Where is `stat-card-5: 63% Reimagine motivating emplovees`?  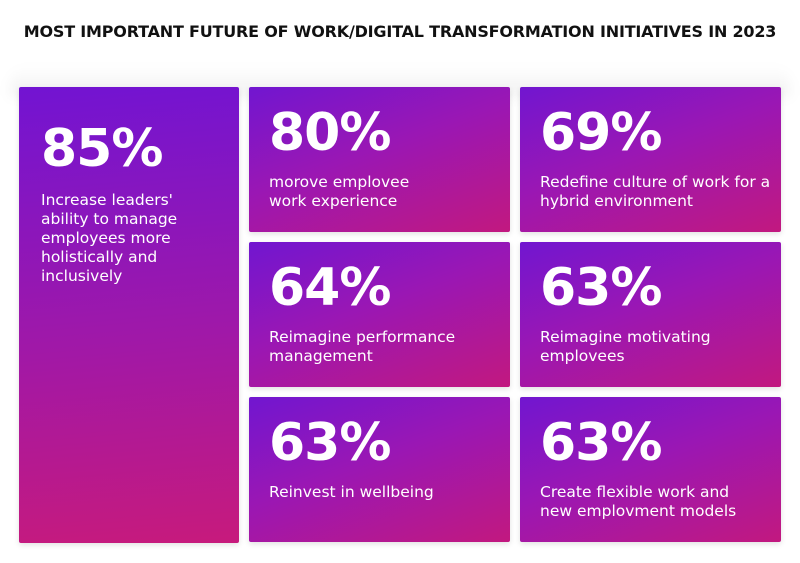 stat-card-5: 63% Reimagine motivating emplovees is located at coordinates (650, 314).